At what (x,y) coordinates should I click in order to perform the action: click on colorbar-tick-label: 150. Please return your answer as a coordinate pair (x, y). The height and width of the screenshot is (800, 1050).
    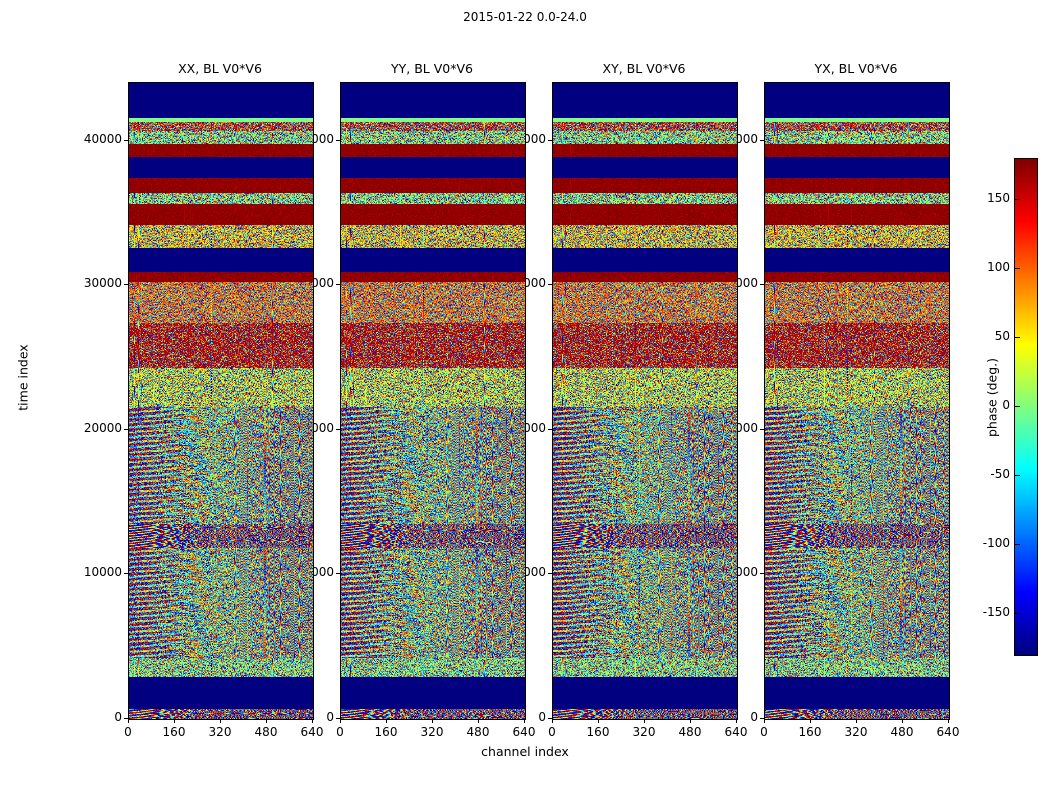
    Looking at the image, I should click on (998, 198).